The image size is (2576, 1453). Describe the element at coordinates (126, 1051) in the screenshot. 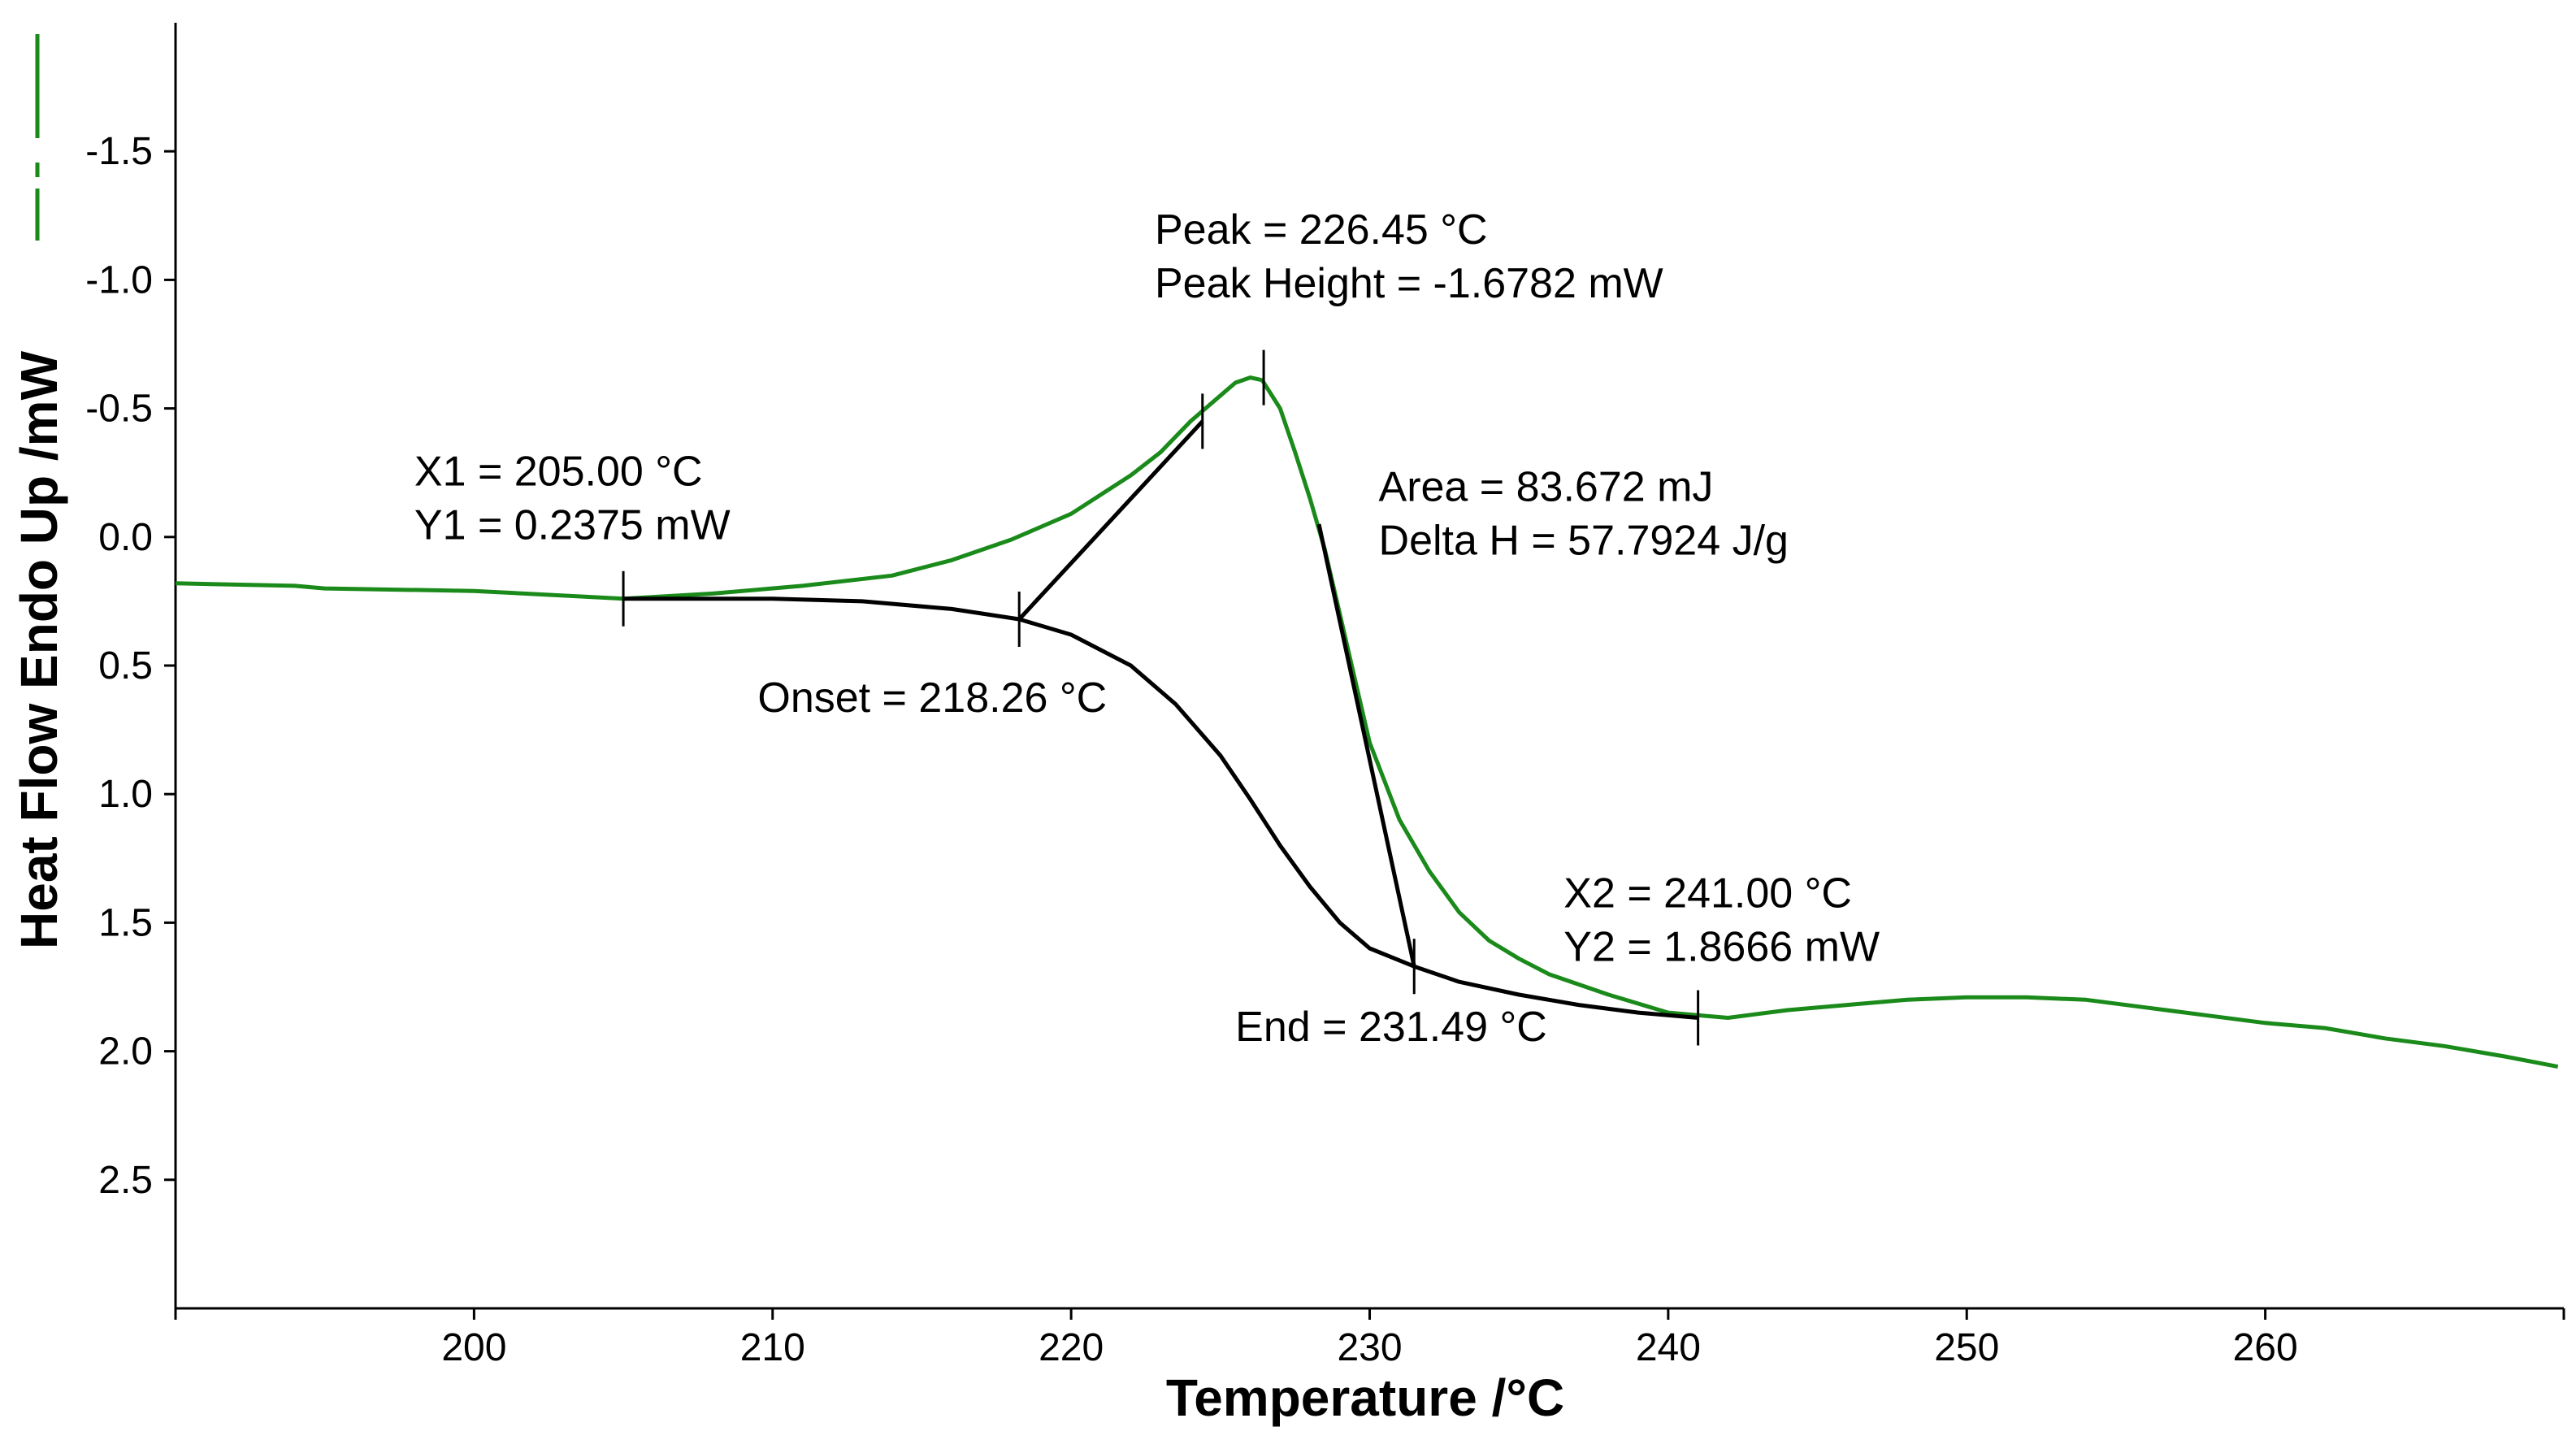

I see `y-tick-label: 2.0` at that location.